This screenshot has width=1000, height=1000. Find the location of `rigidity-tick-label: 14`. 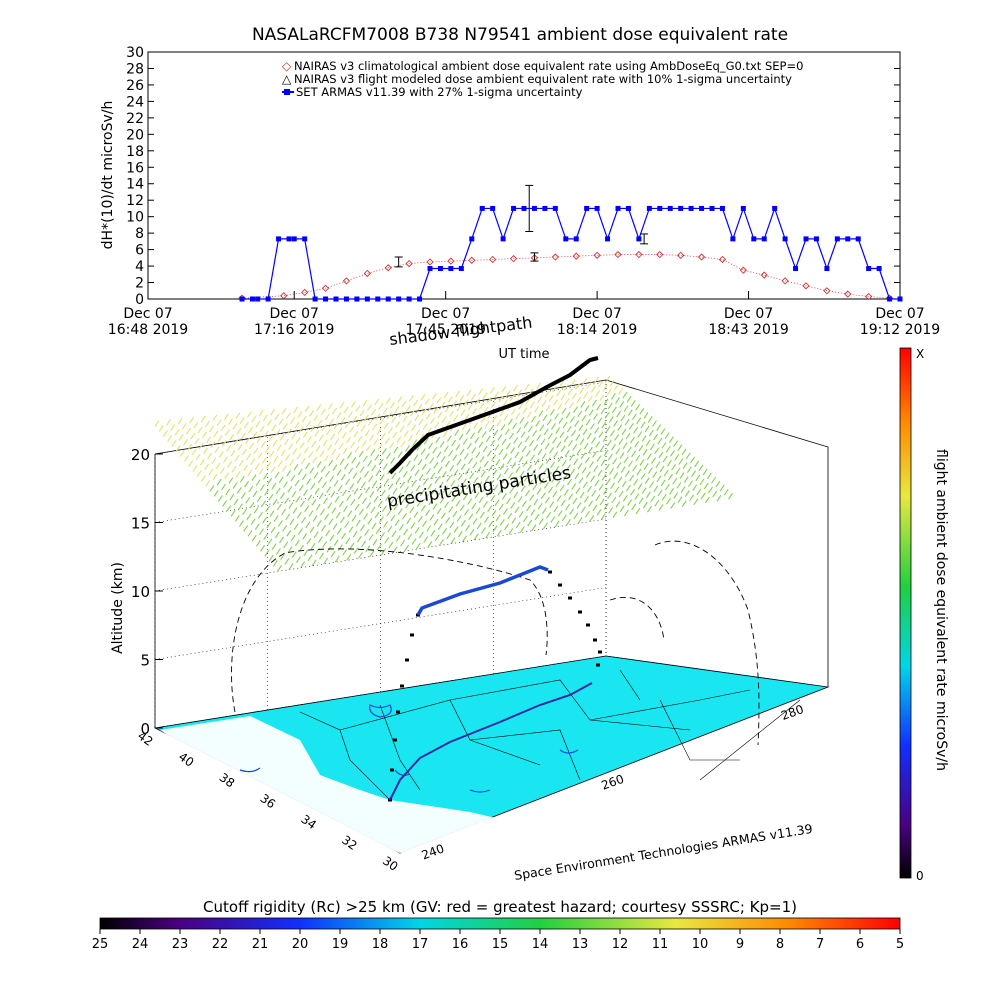

rigidity-tick-label: 14 is located at coordinates (540, 944).